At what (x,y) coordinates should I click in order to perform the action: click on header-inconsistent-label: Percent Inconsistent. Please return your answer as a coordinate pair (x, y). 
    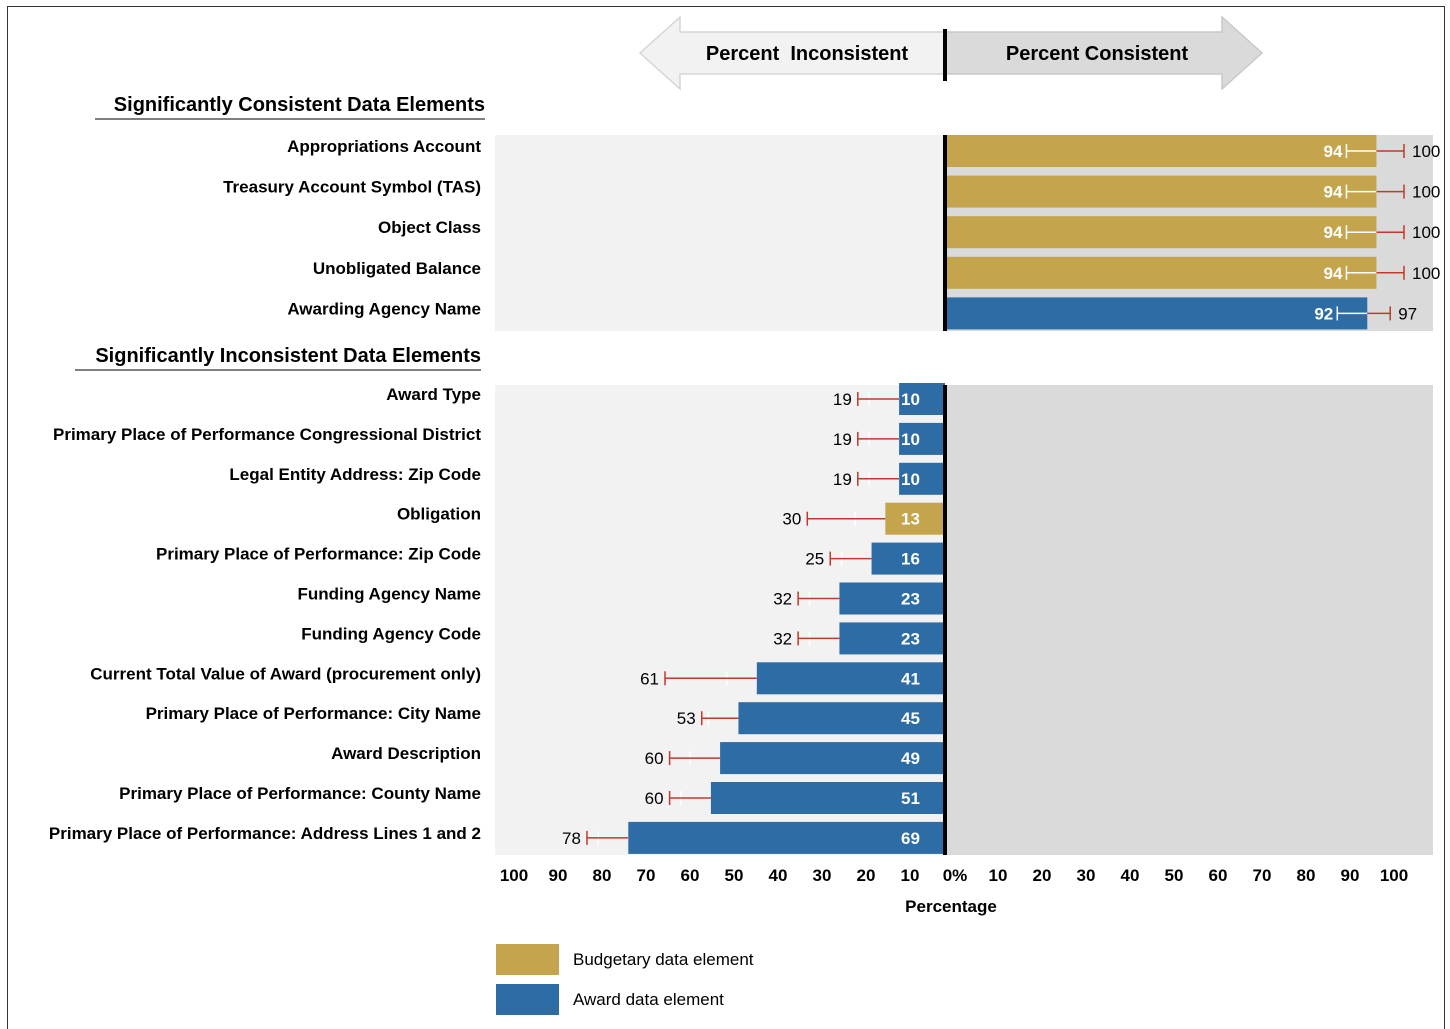
    Looking at the image, I should click on (807, 54).